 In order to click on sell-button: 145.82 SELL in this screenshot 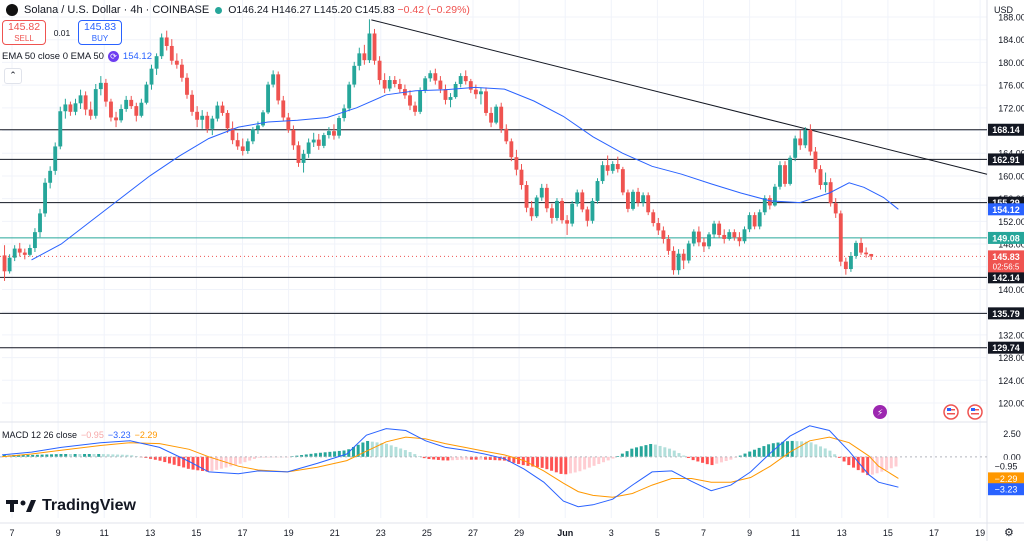, I will do `click(24, 32)`.